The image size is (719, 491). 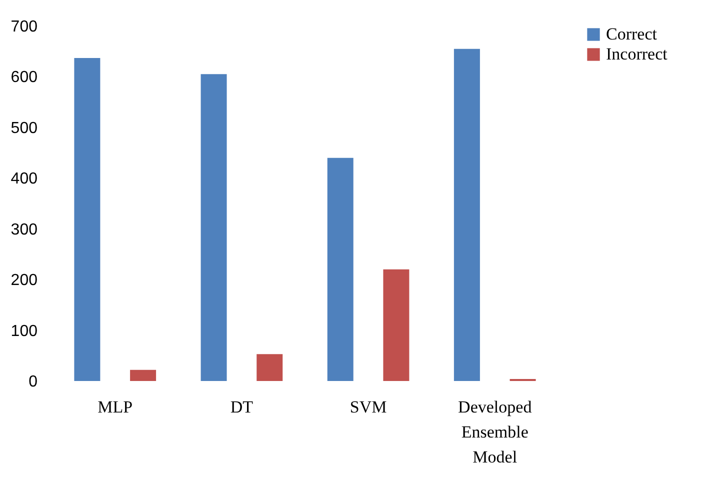 What do you see at coordinates (632, 34) in the screenshot?
I see `legend-label: Correct` at bounding box center [632, 34].